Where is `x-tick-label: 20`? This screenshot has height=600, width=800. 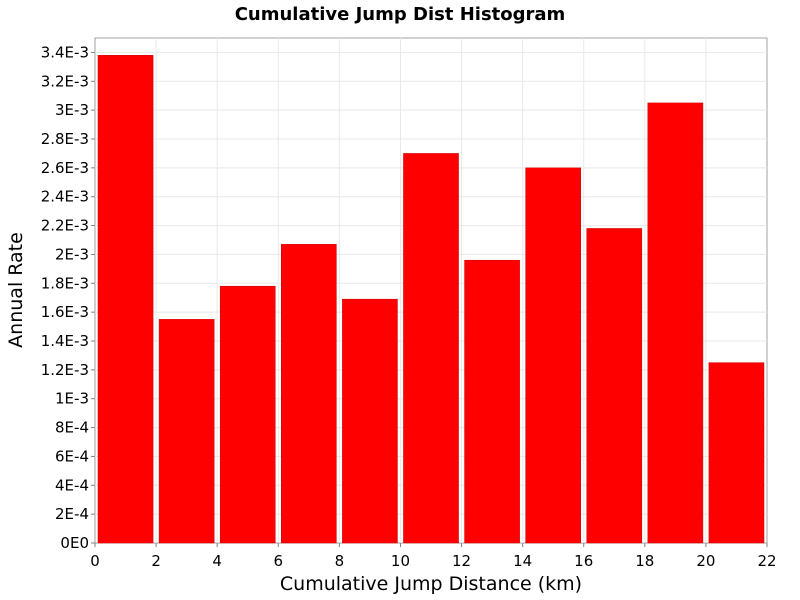 x-tick-label: 20 is located at coordinates (705, 561).